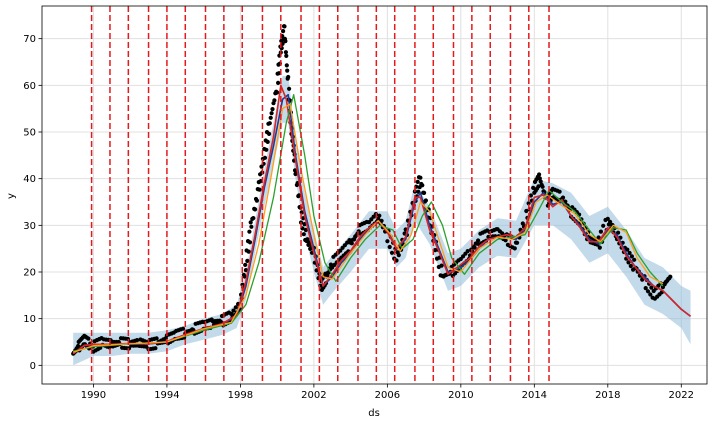  Describe the element at coordinates (33, 366) in the screenshot. I see `y-tick-label: 0` at that location.